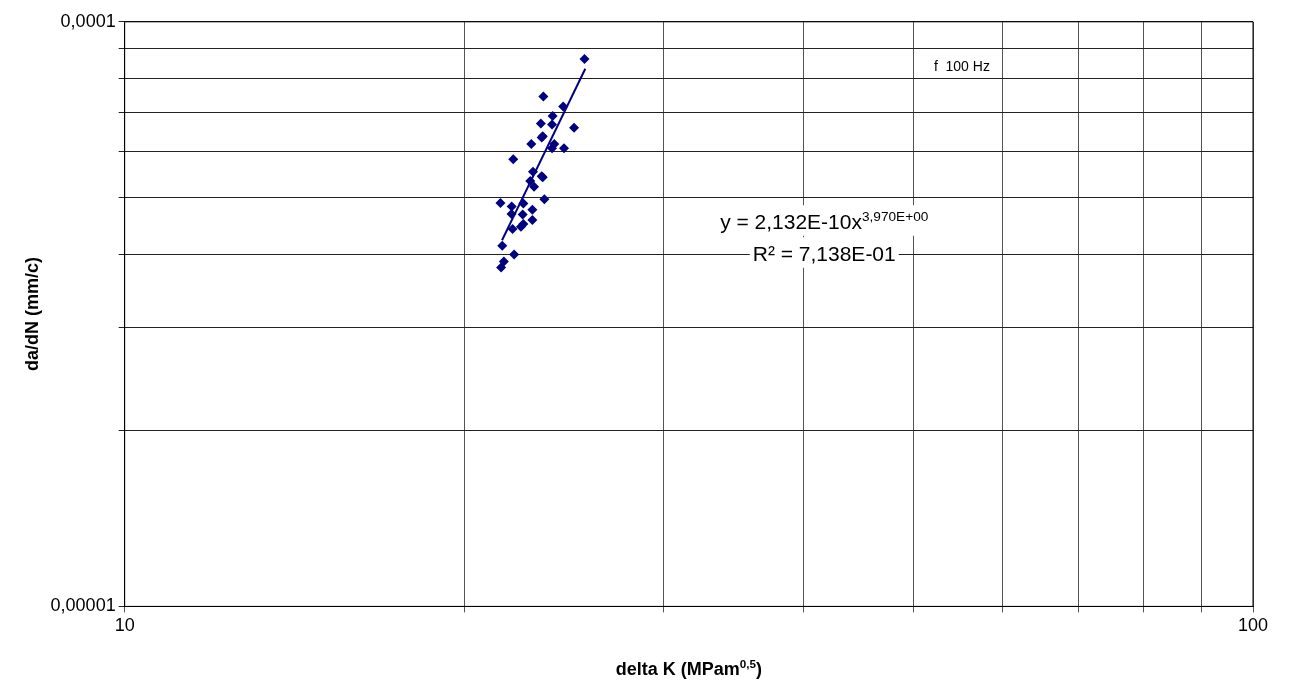 The image size is (1291, 693). Describe the element at coordinates (1253, 625) in the screenshot. I see `x-tick-label: 100` at that location.